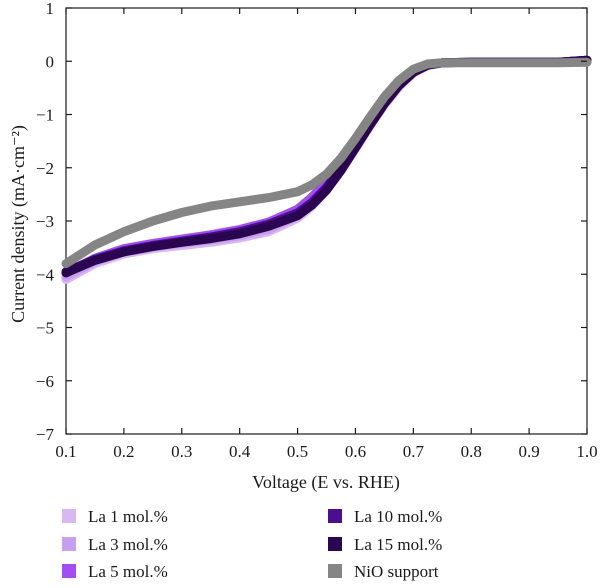 The height and width of the screenshot is (588, 600). I want to click on x-tick-label: 1.0, so click(586, 451).